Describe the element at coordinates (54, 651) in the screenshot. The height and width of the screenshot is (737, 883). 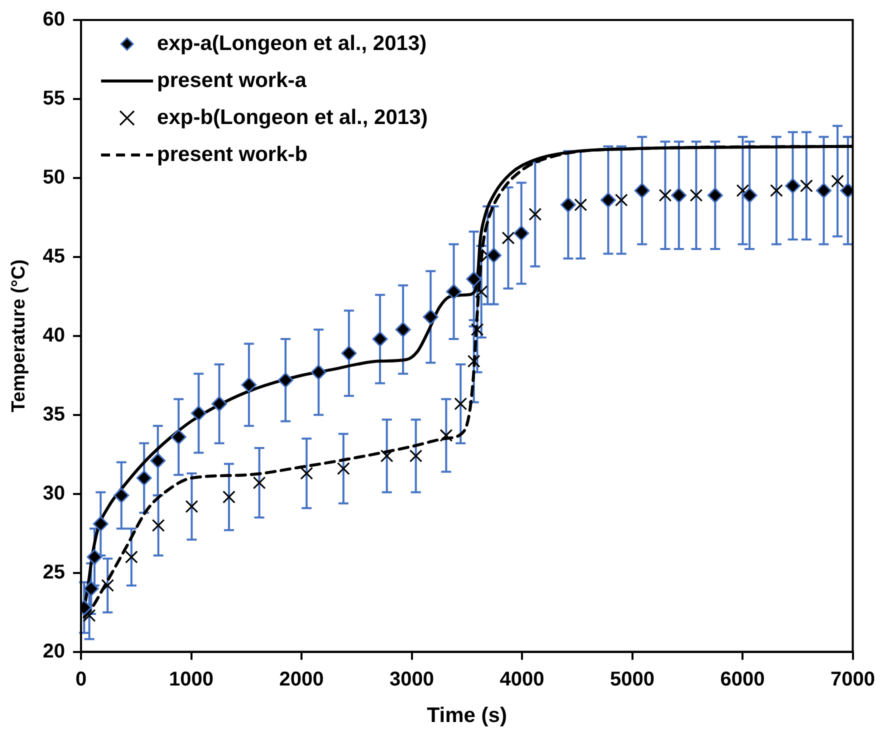
I see `y-tick-label: 20` at that location.